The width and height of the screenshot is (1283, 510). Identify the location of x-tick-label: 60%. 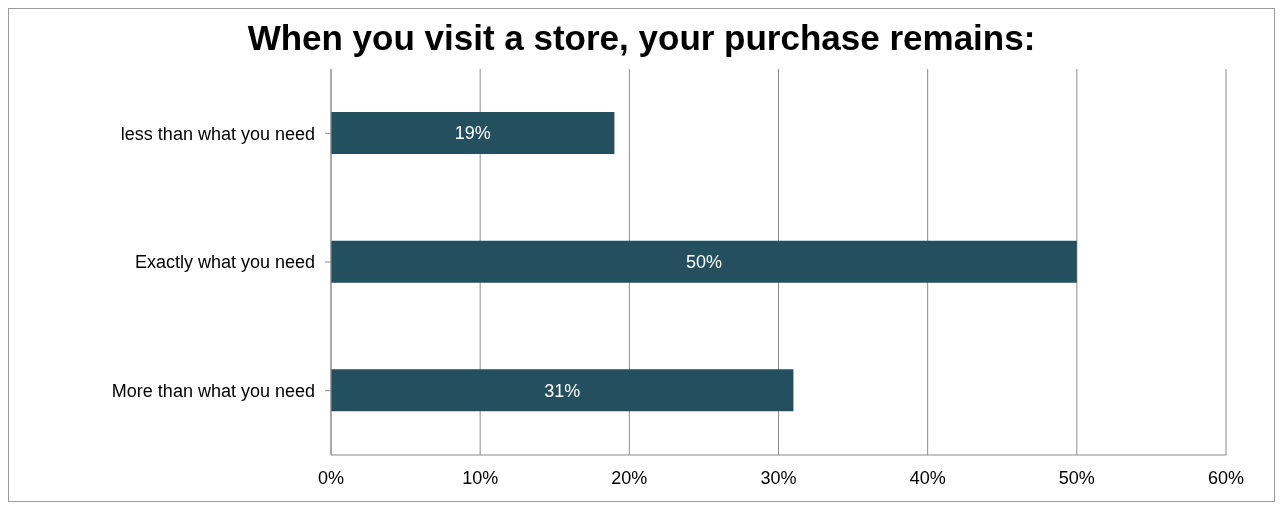
(1226, 477).